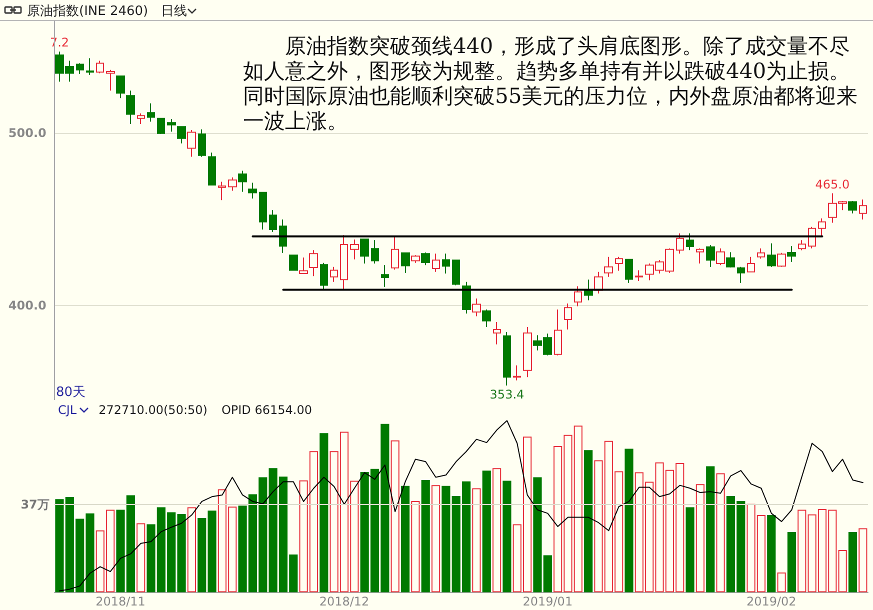  I want to click on x-tick-label: 2018/12, so click(344, 601).